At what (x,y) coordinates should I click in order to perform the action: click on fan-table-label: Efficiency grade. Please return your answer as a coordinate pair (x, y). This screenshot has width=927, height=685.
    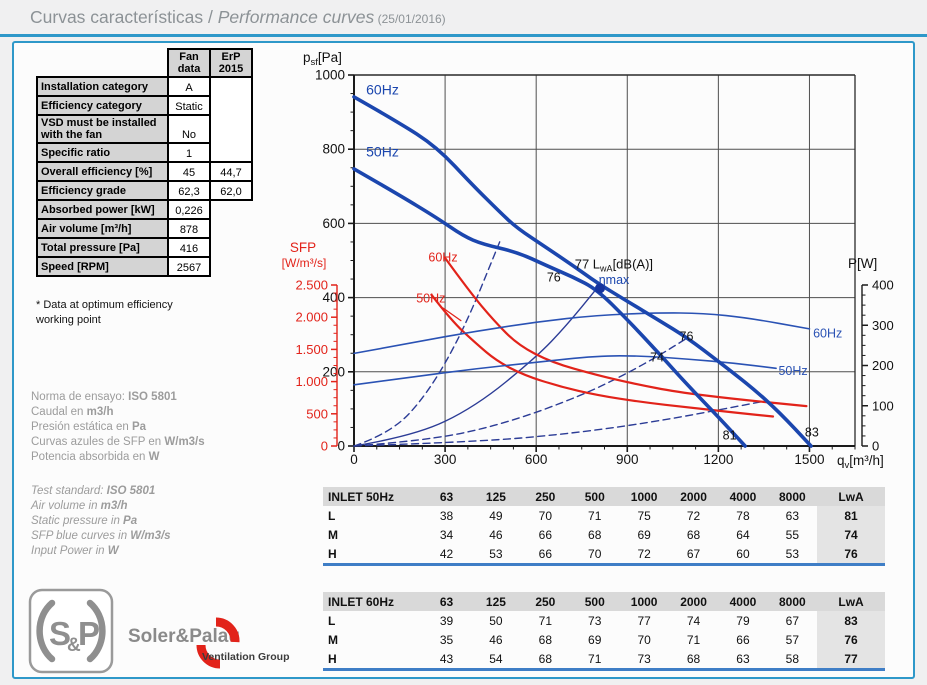
    Looking at the image, I should click on (102, 190).